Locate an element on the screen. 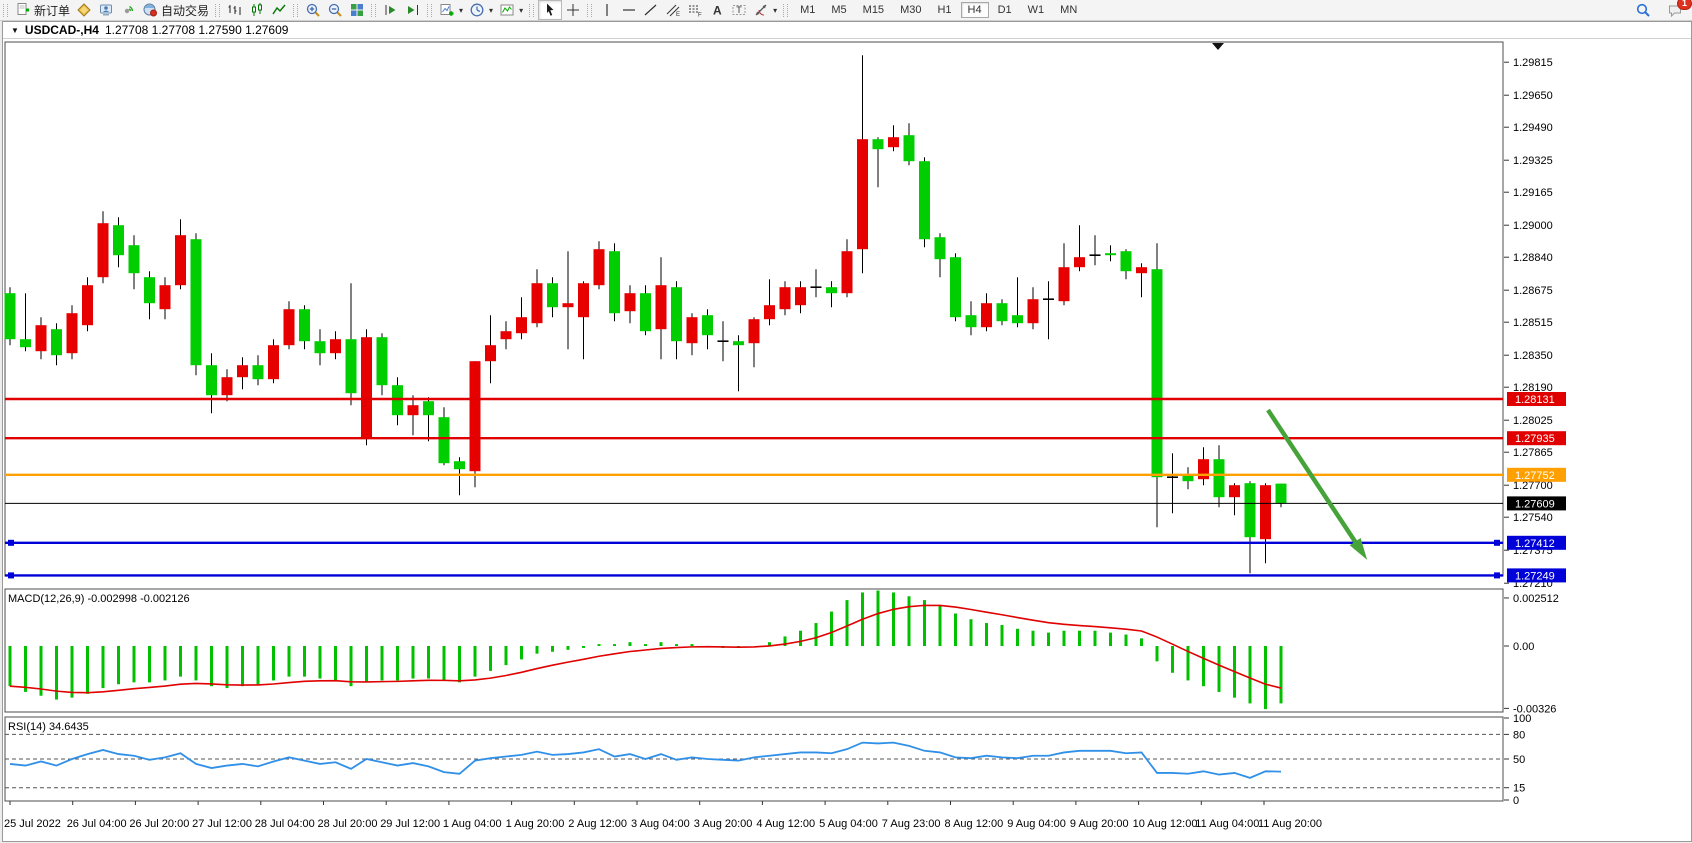 This screenshot has width=1692, height=843. signals-icon is located at coordinates (128, 10).